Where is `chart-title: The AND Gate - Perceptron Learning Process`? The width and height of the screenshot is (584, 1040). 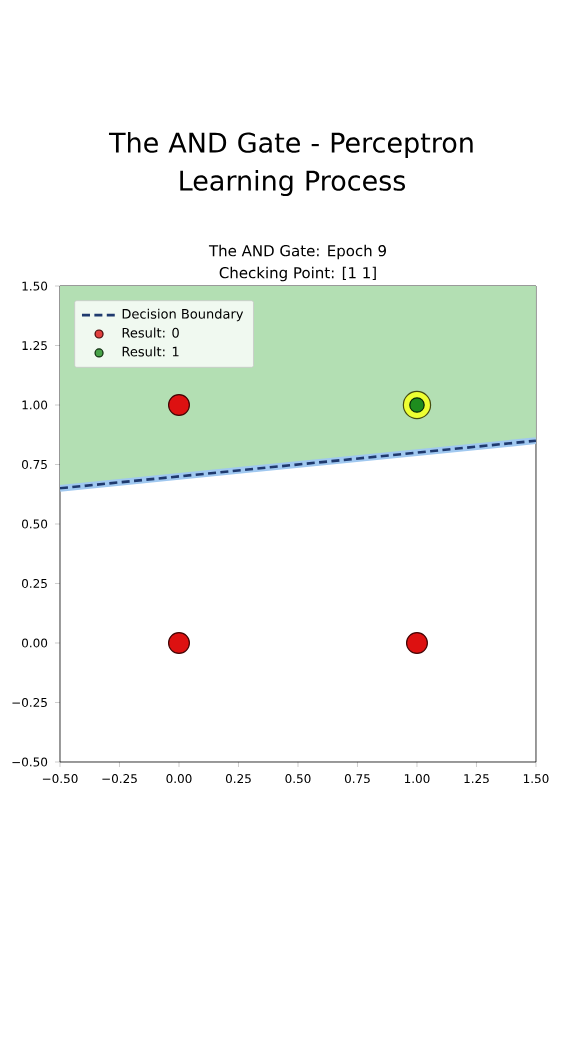 chart-title: The AND Gate - Perceptron Learning Process is located at coordinates (290, 164).